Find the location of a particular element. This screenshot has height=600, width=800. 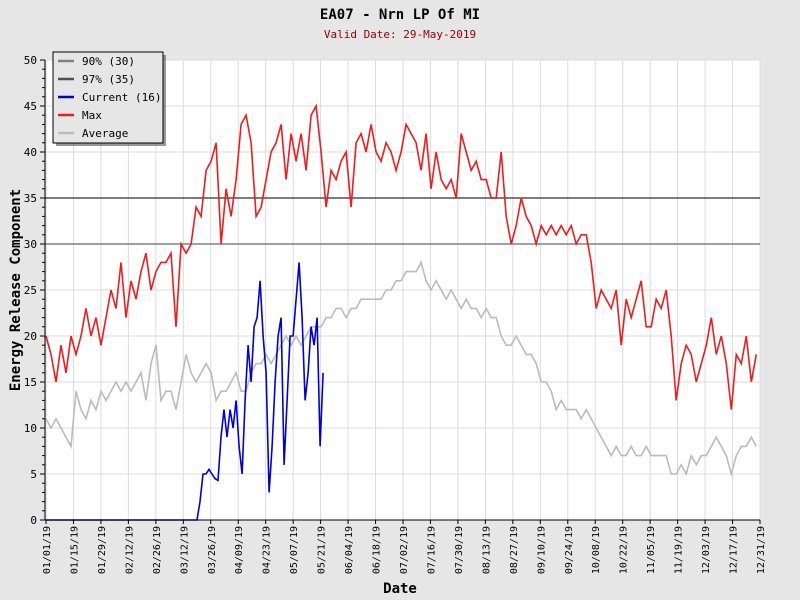

y-tick-label: 30 is located at coordinates (30, 244).